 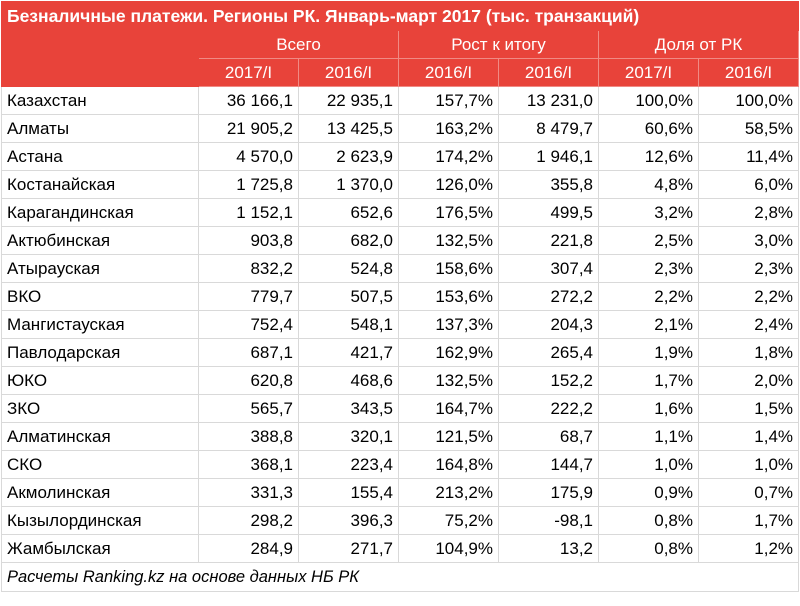 I want to click on value-cell: 265,4, so click(x=548, y=352).